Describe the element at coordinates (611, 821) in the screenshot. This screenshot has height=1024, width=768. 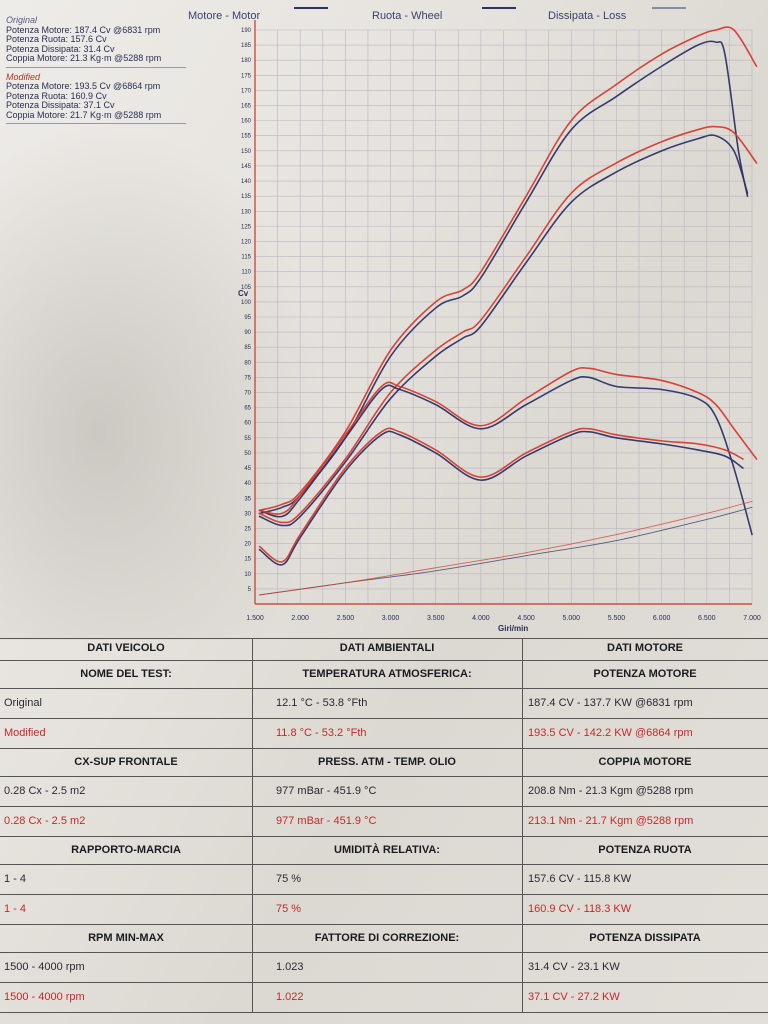
I see `value-modified: 213.1 Nm - 21.7 Kgm @5288 rpm` at that location.